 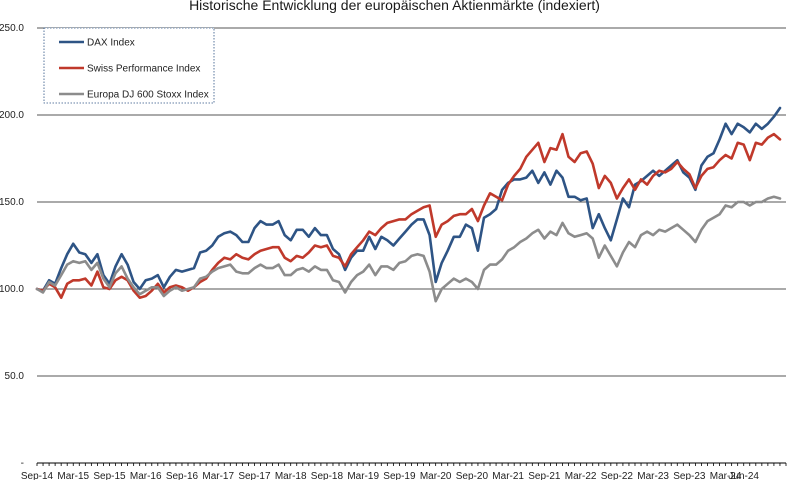 I want to click on y-tick-label: 250.0, so click(x=12, y=28).